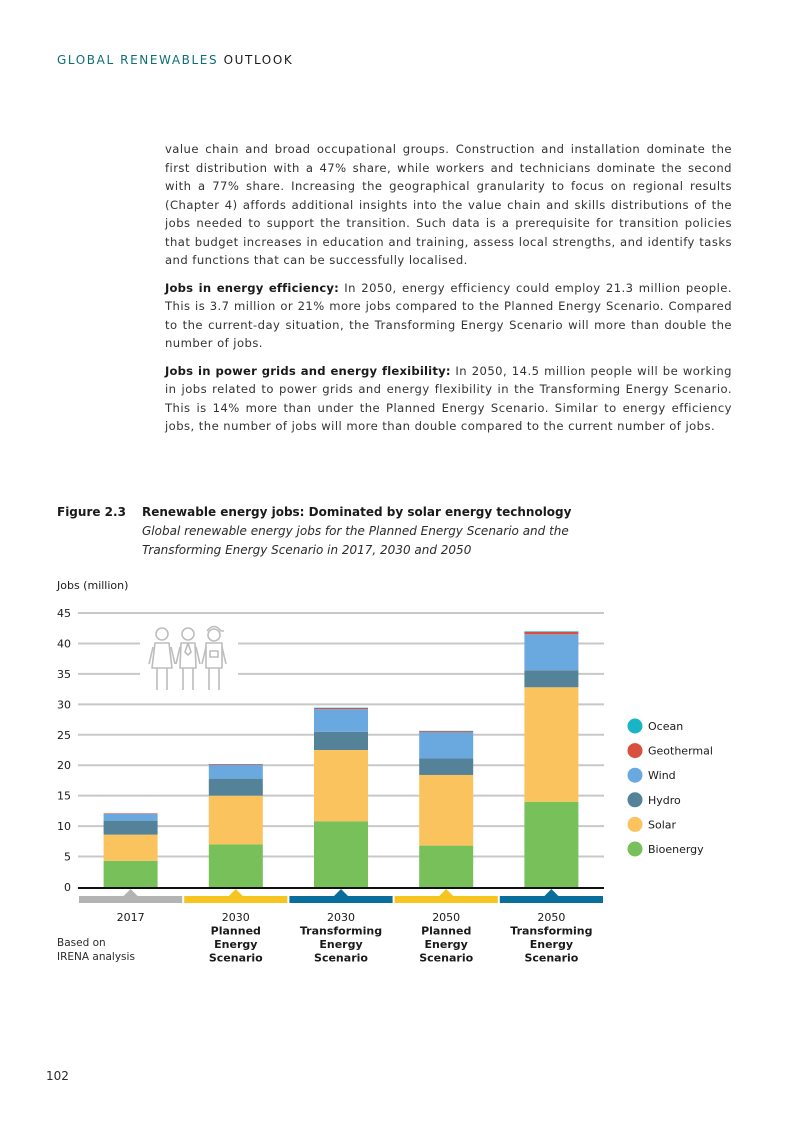  I want to click on figure-label: Figure 2.3, so click(91, 512).